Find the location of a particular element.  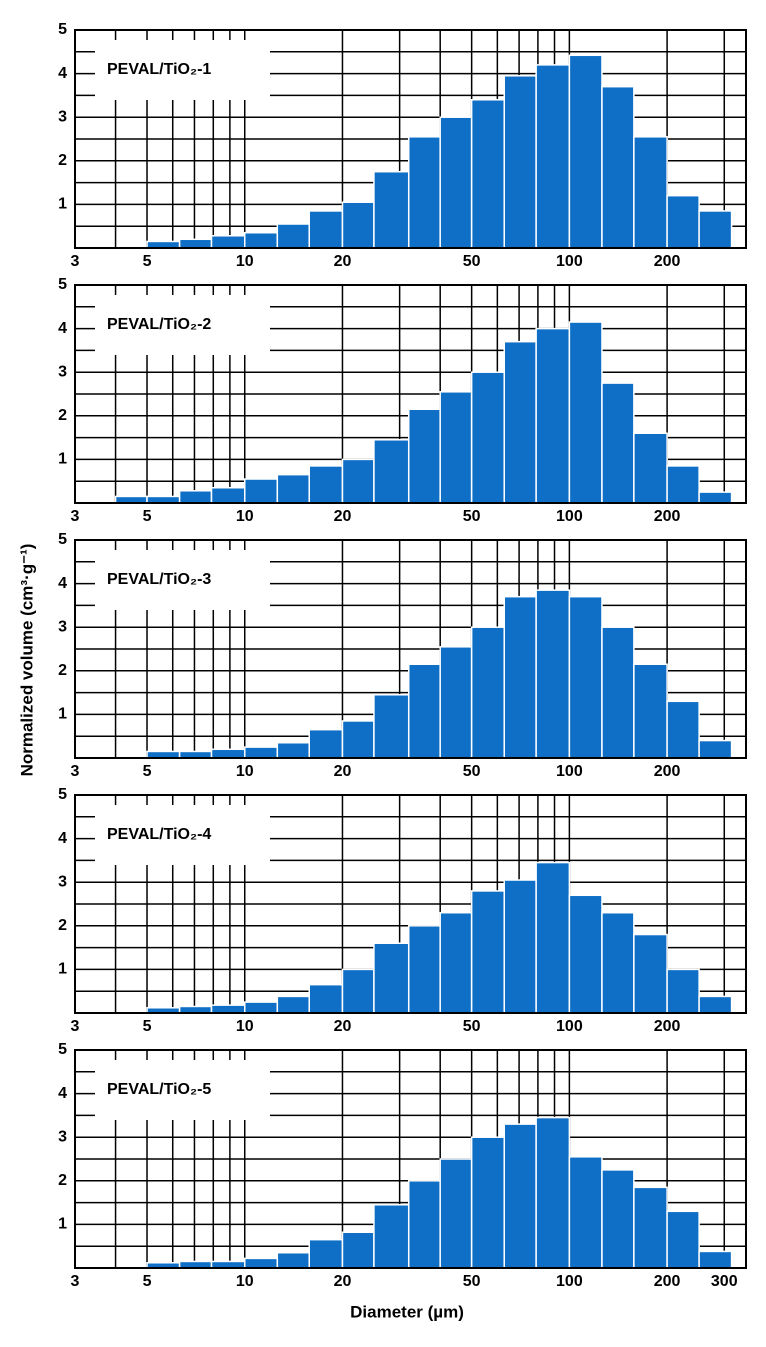

x-tick-label: 300 is located at coordinates (724, 1281).